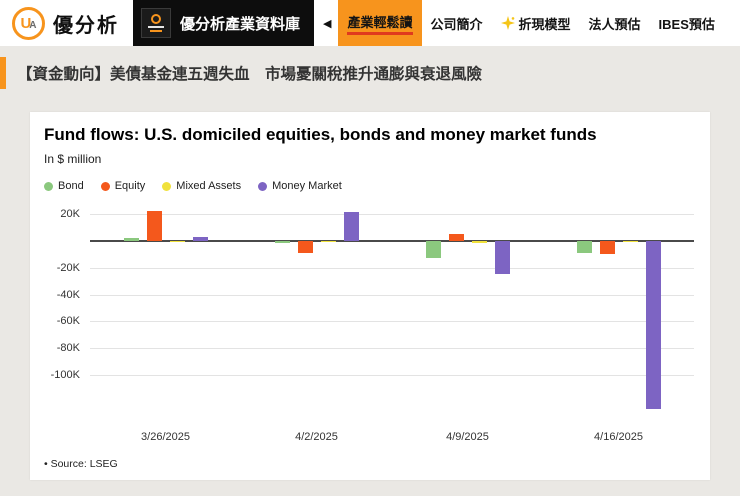 The height and width of the screenshot is (496, 740). I want to click on library-logo-icon, so click(156, 23).